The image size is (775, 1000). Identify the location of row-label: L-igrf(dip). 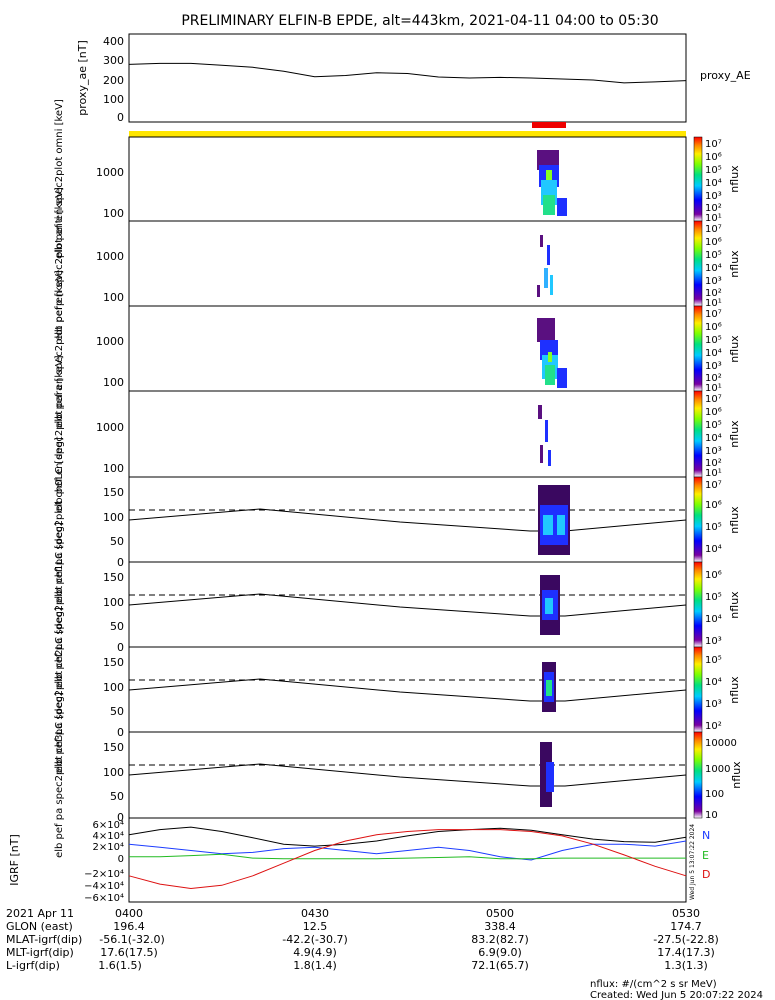
(33, 965).